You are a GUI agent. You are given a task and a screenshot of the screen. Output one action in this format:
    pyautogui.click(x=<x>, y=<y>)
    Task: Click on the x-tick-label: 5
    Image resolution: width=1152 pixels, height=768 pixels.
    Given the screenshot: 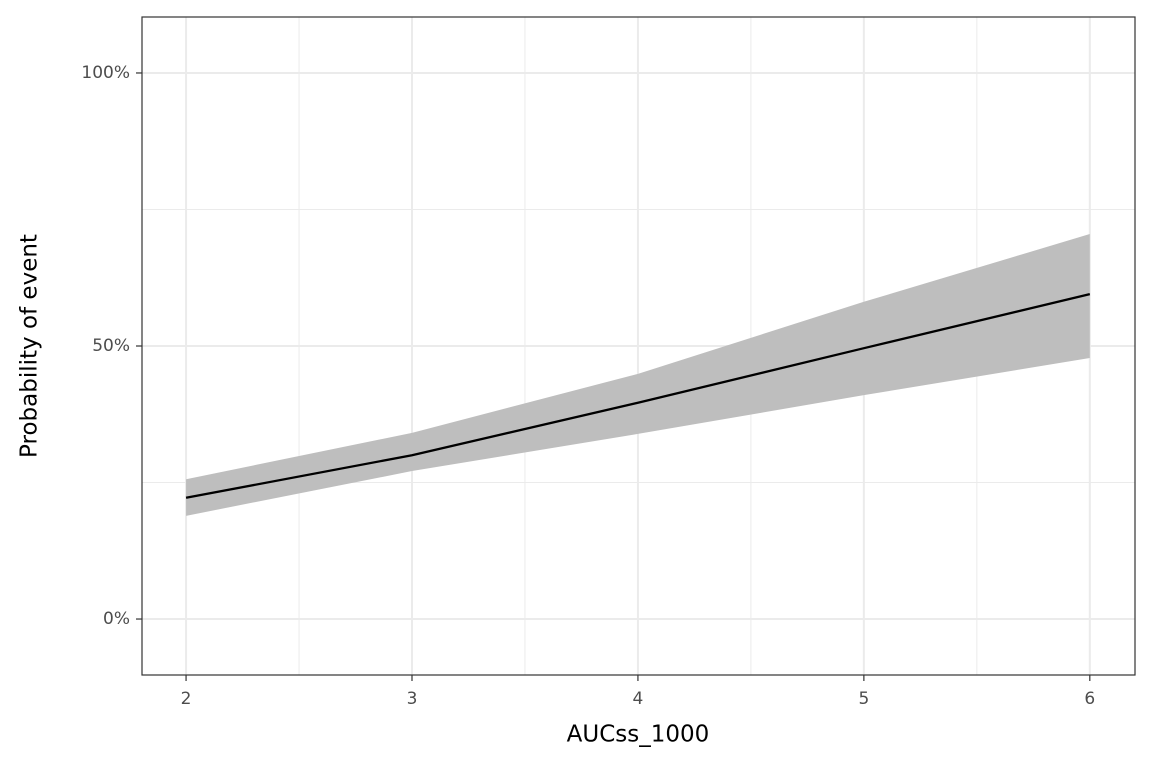 What is the action you would take?
    pyautogui.click(x=863, y=699)
    